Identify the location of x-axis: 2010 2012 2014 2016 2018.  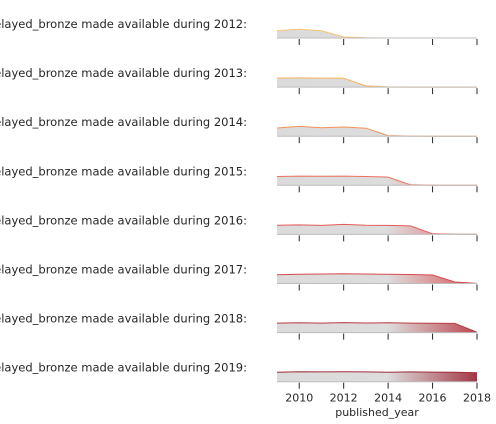
(388, 398).